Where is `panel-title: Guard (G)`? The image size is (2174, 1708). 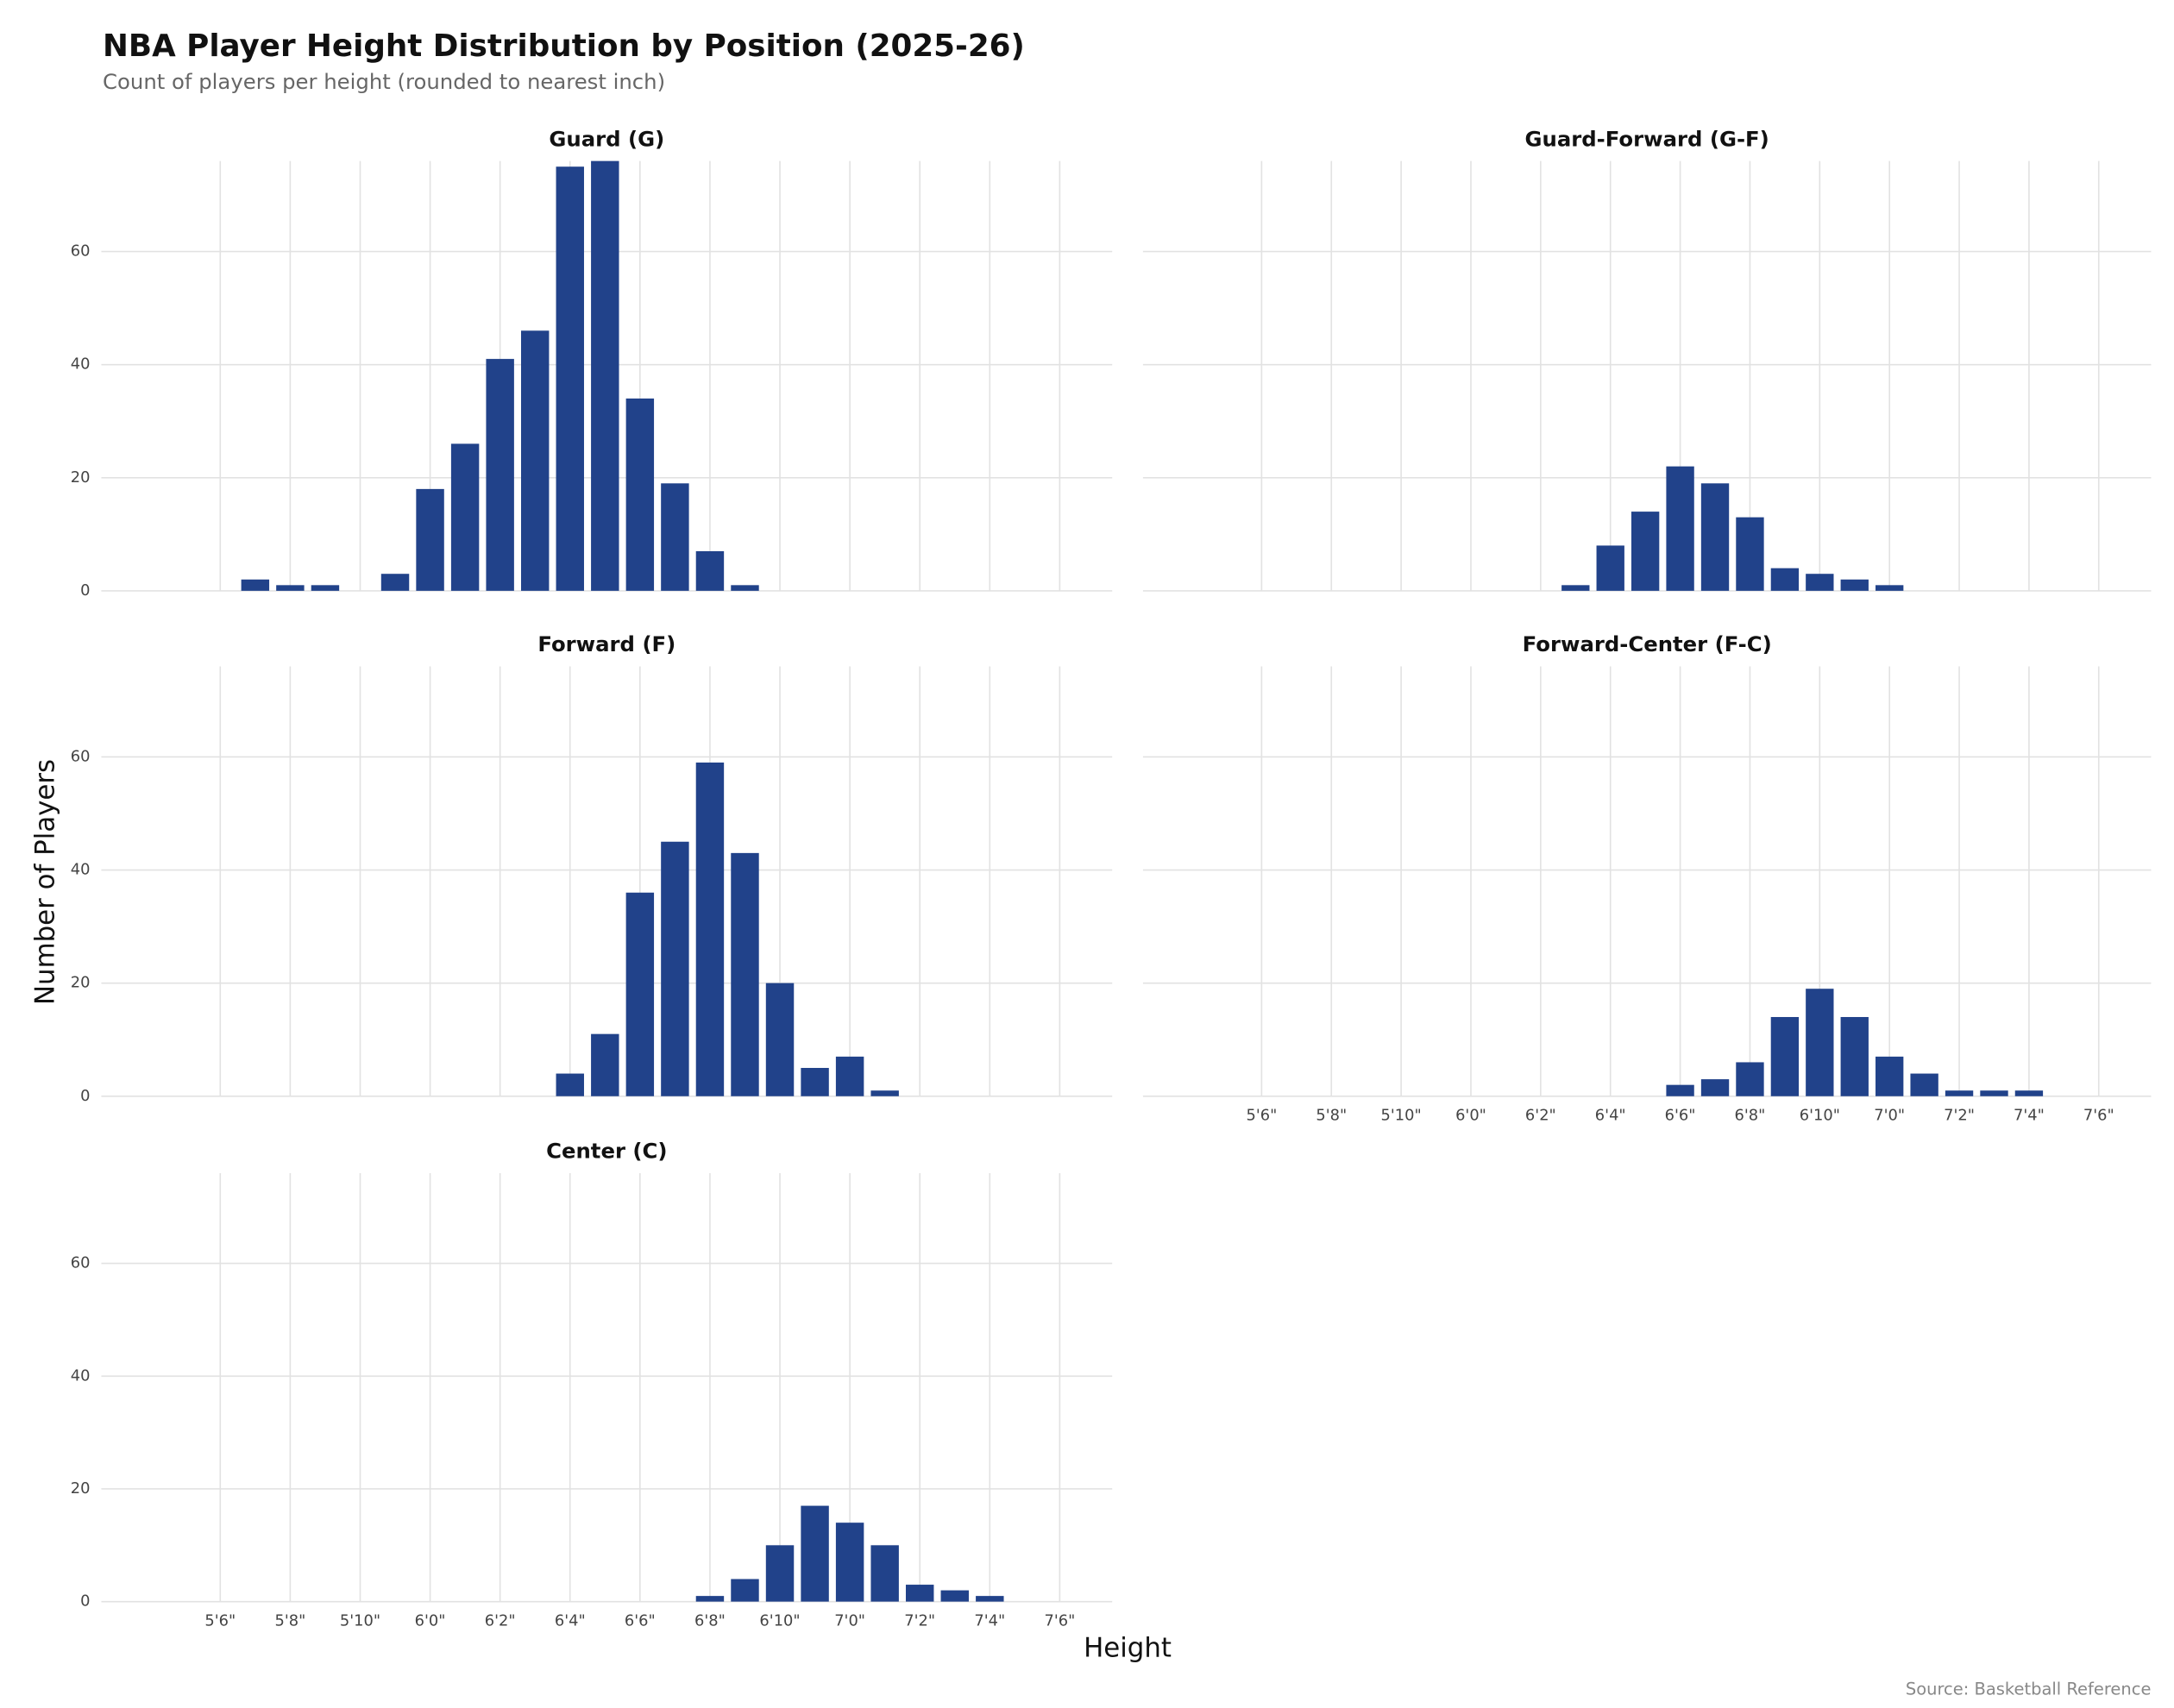 panel-title: Guard (G) is located at coordinates (606, 138).